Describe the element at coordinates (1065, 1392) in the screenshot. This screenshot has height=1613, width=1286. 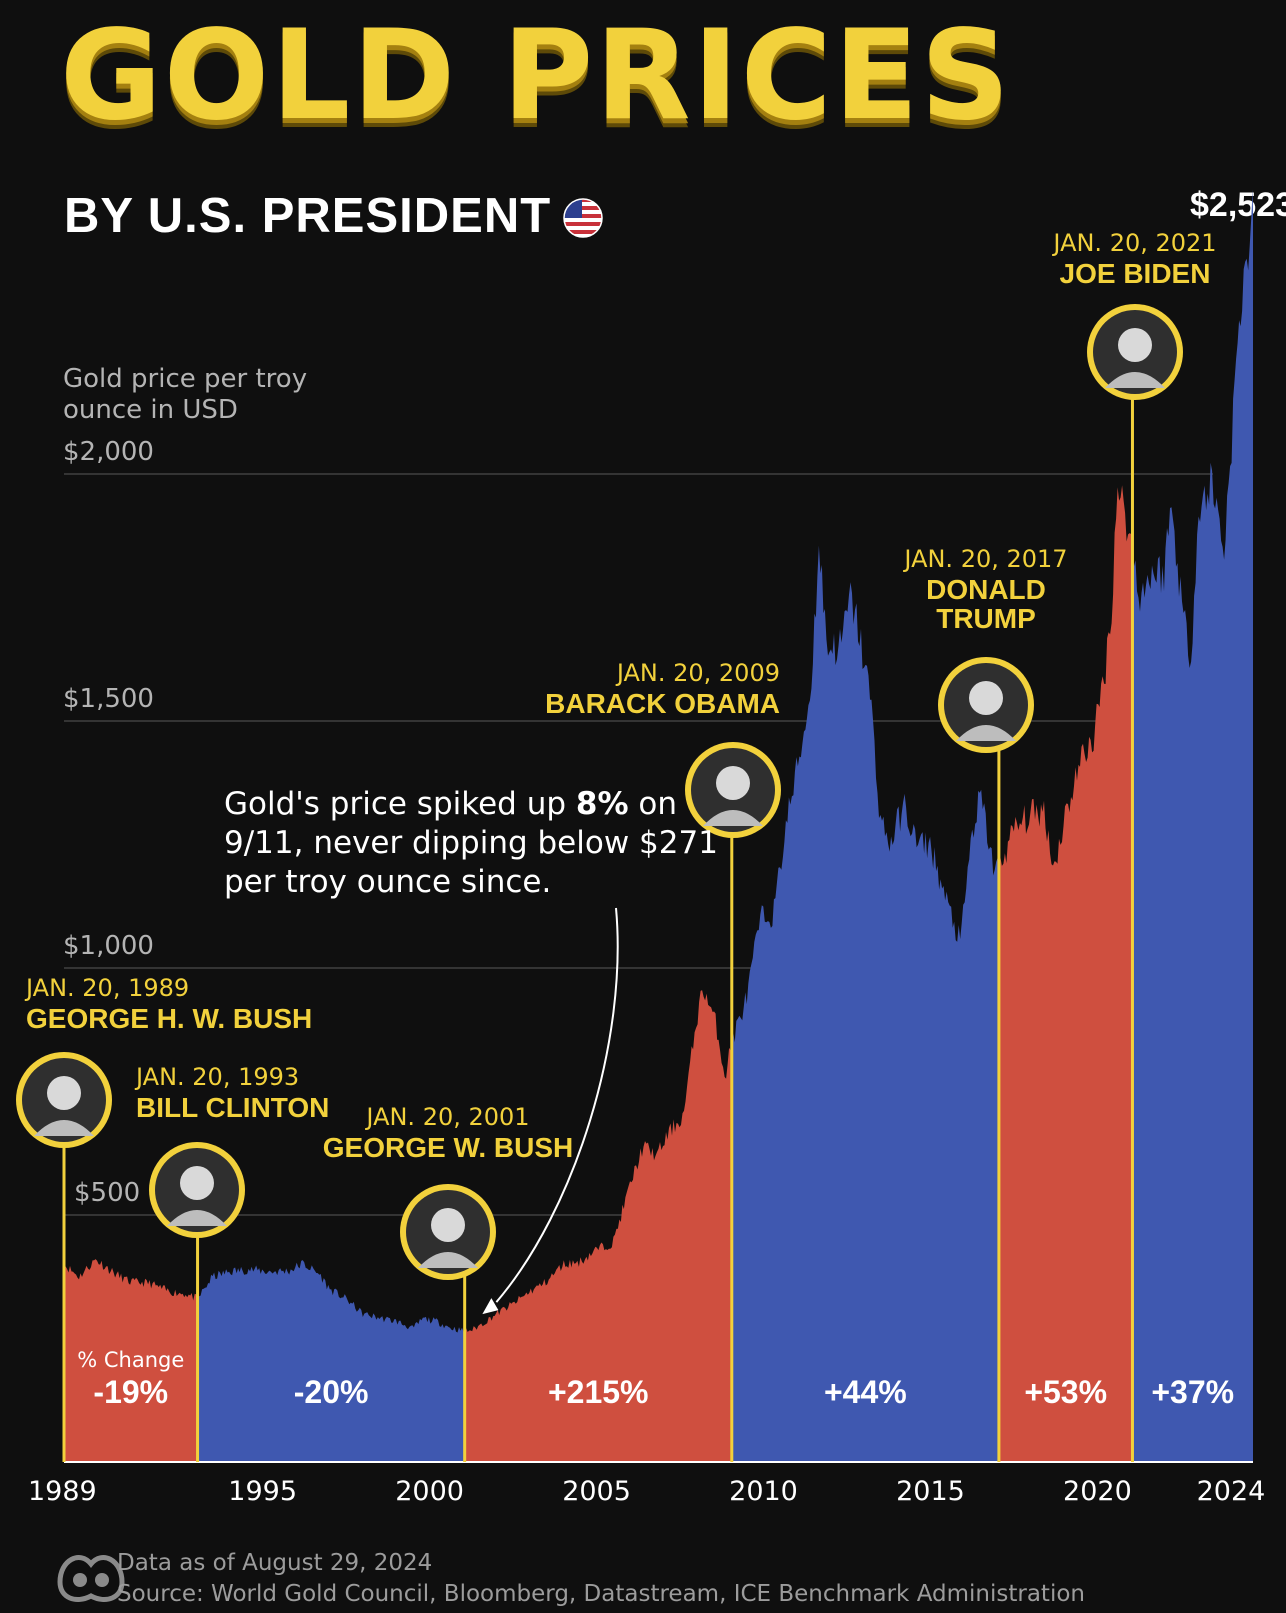
I see `percent-change-label: +53%` at that location.